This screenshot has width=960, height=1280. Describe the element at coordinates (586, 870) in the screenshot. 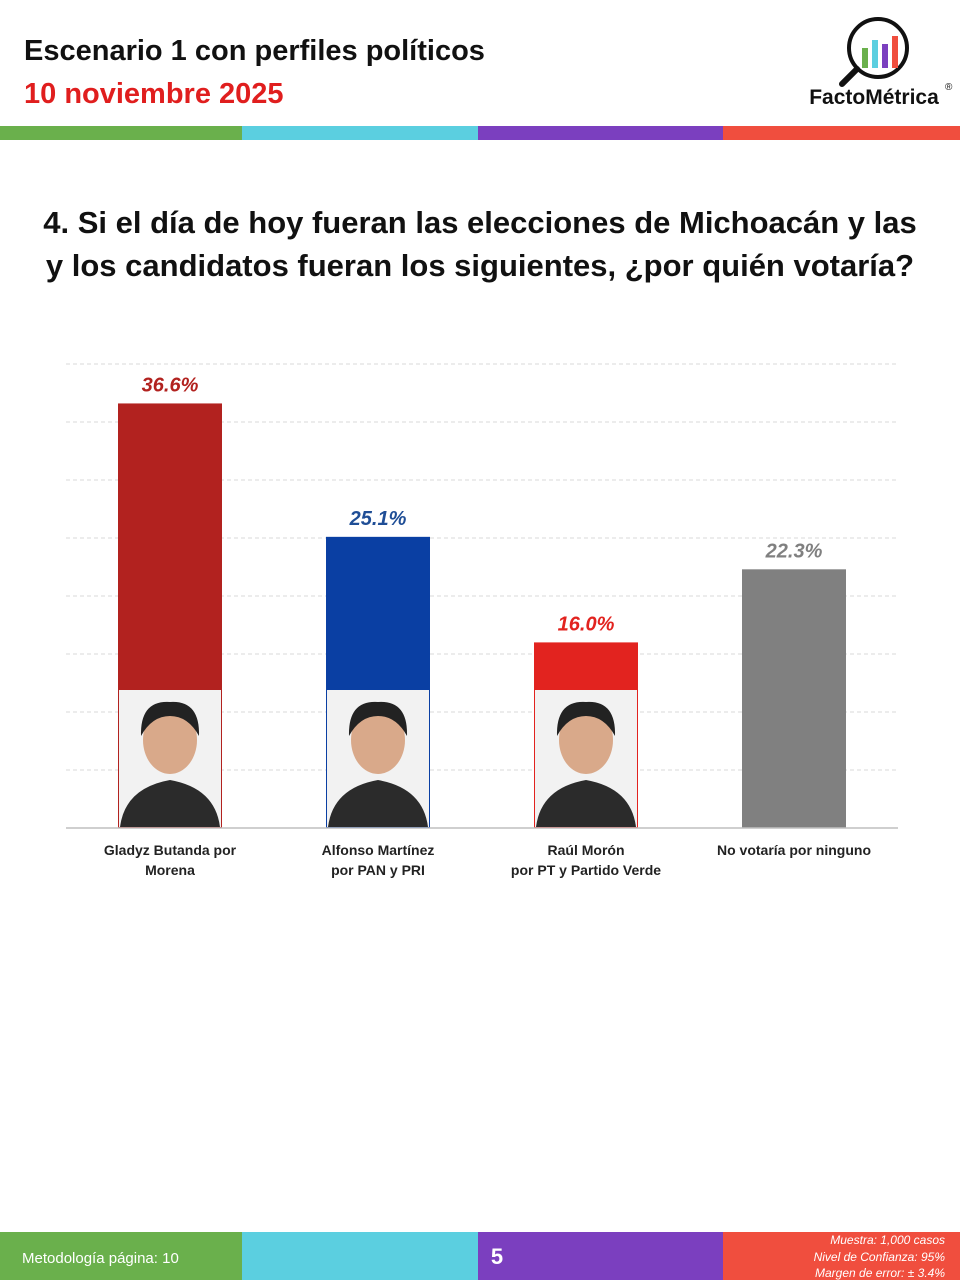

I see `x-tick-label: por PT y Partido Verde` at that location.